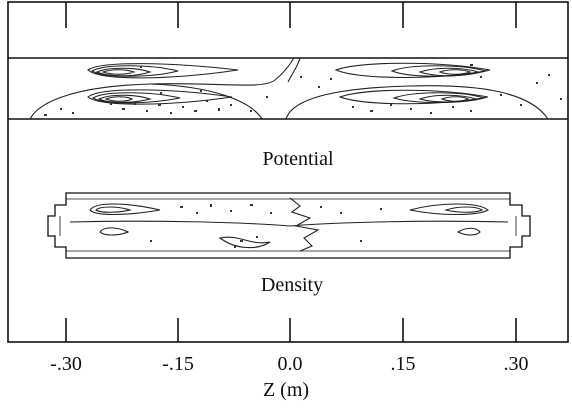 The width and height of the screenshot is (572, 408). Describe the element at coordinates (292, 285) in the screenshot. I see `density-panel-label: Density` at that location.